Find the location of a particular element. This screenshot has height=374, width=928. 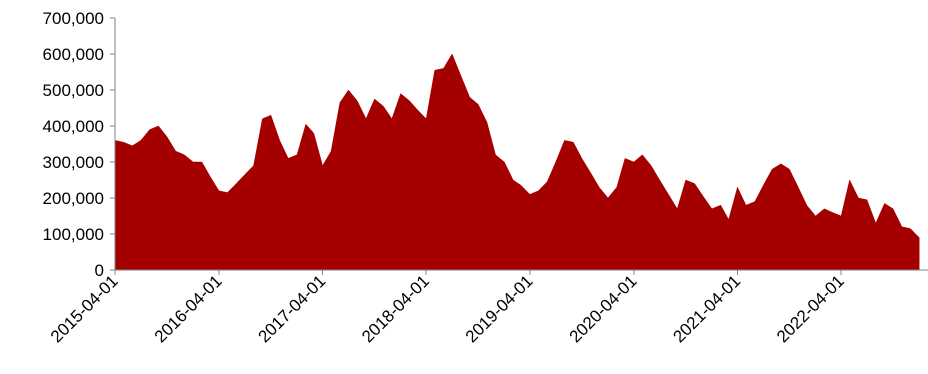

x-tick-label: 2017-04-01 is located at coordinates (291, 308).